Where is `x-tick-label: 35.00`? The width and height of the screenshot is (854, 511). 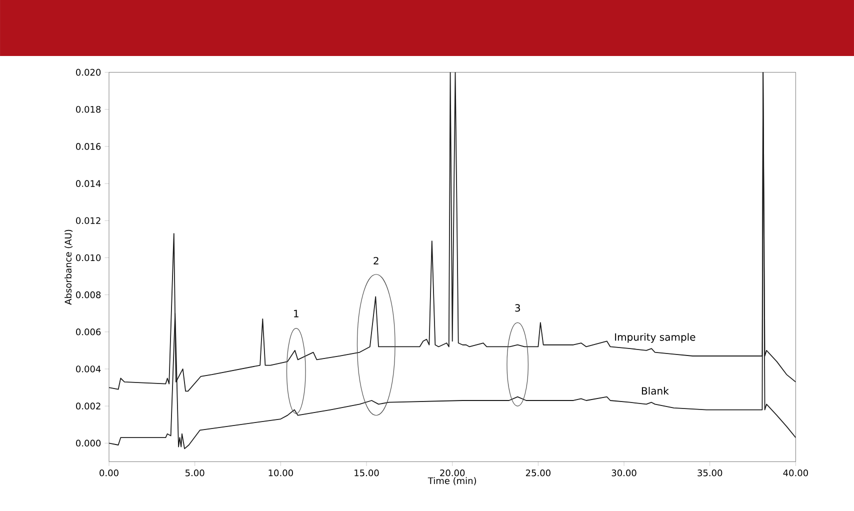
x-tick-label: 35.00 is located at coordinates (710, 472).